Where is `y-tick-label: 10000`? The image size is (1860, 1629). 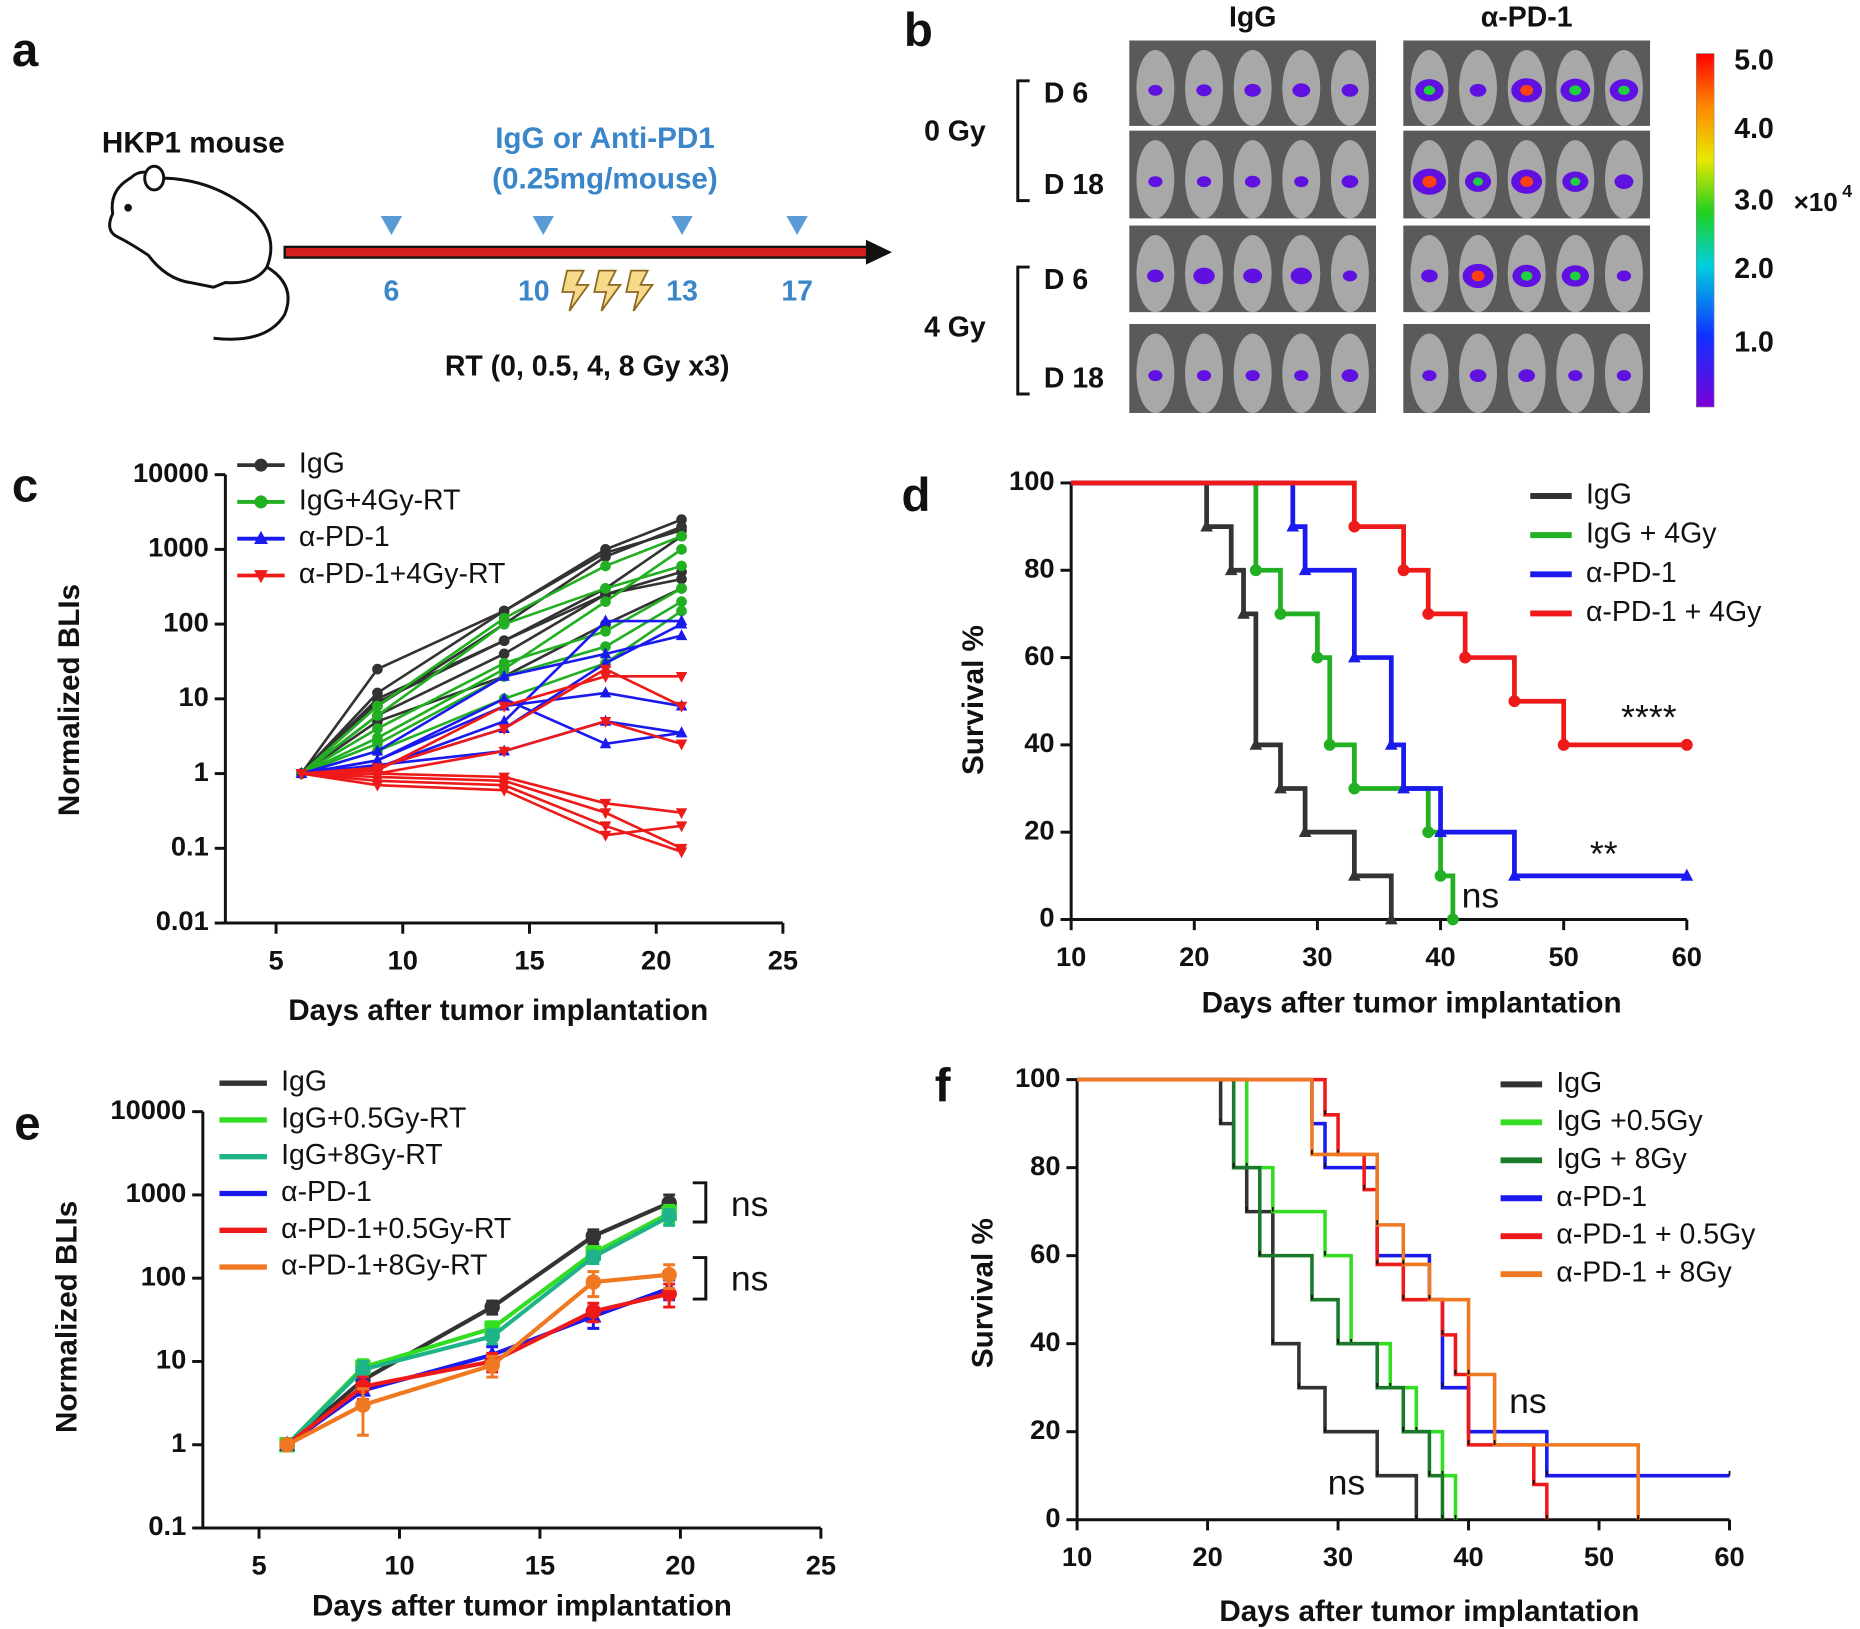
y-tick-label: 10000 is located at coordinates (148, 1109).